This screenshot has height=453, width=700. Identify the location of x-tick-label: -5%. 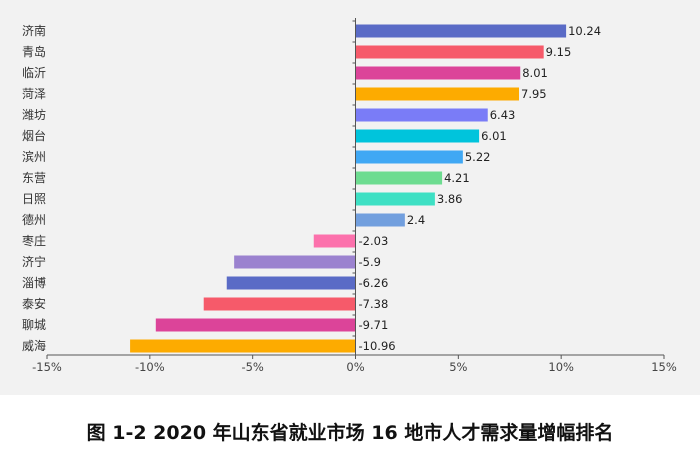
(252, 367).